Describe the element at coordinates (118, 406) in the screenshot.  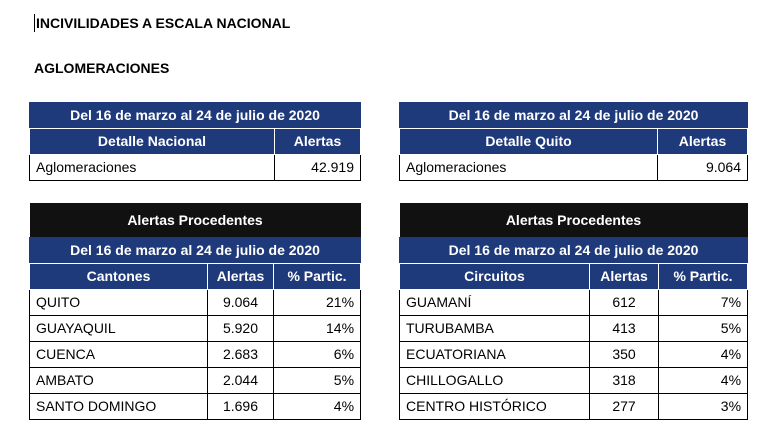
I see `canton-name: SANTO DOMINGO` at that location.